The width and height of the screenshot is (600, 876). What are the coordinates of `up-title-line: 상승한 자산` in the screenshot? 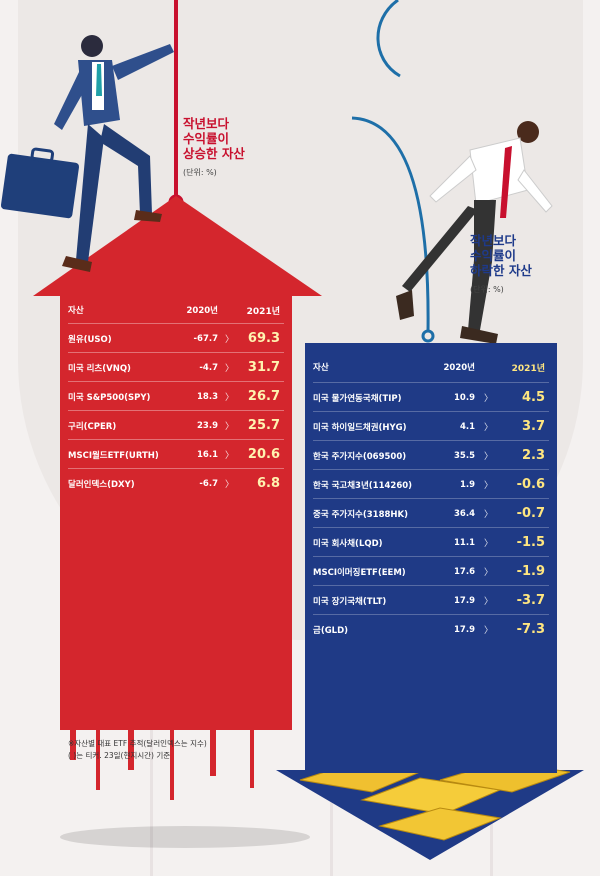 It's located at (214, 153).